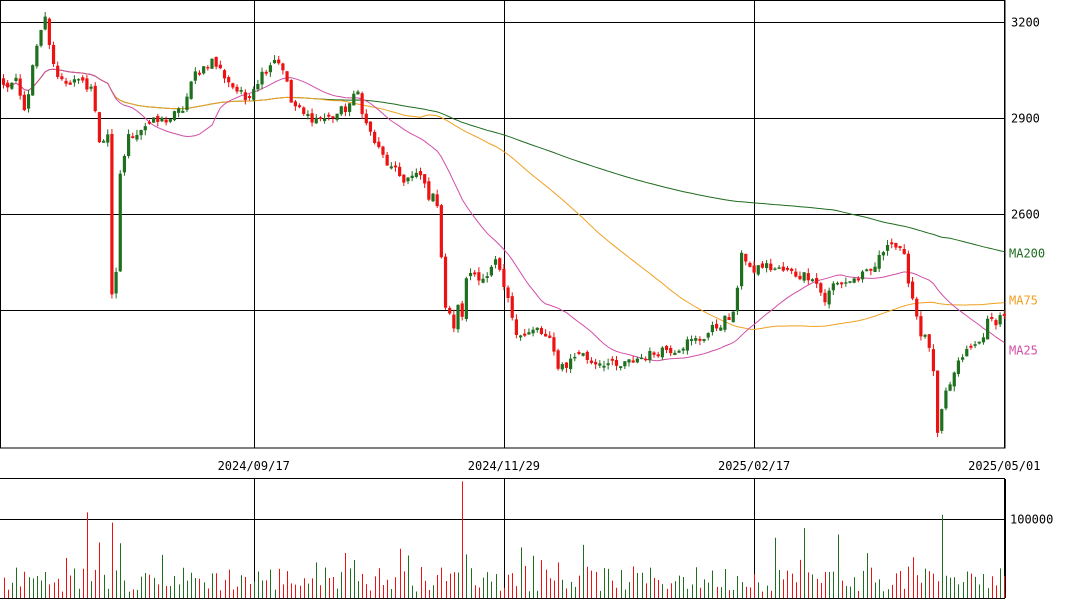 The height and width of the screenshot is (604, 1065). What do you see at coordinates (504, 466) in the screenshot?
I see `date-tick-label: 2024/11/29` at bounding box center [504, 466].